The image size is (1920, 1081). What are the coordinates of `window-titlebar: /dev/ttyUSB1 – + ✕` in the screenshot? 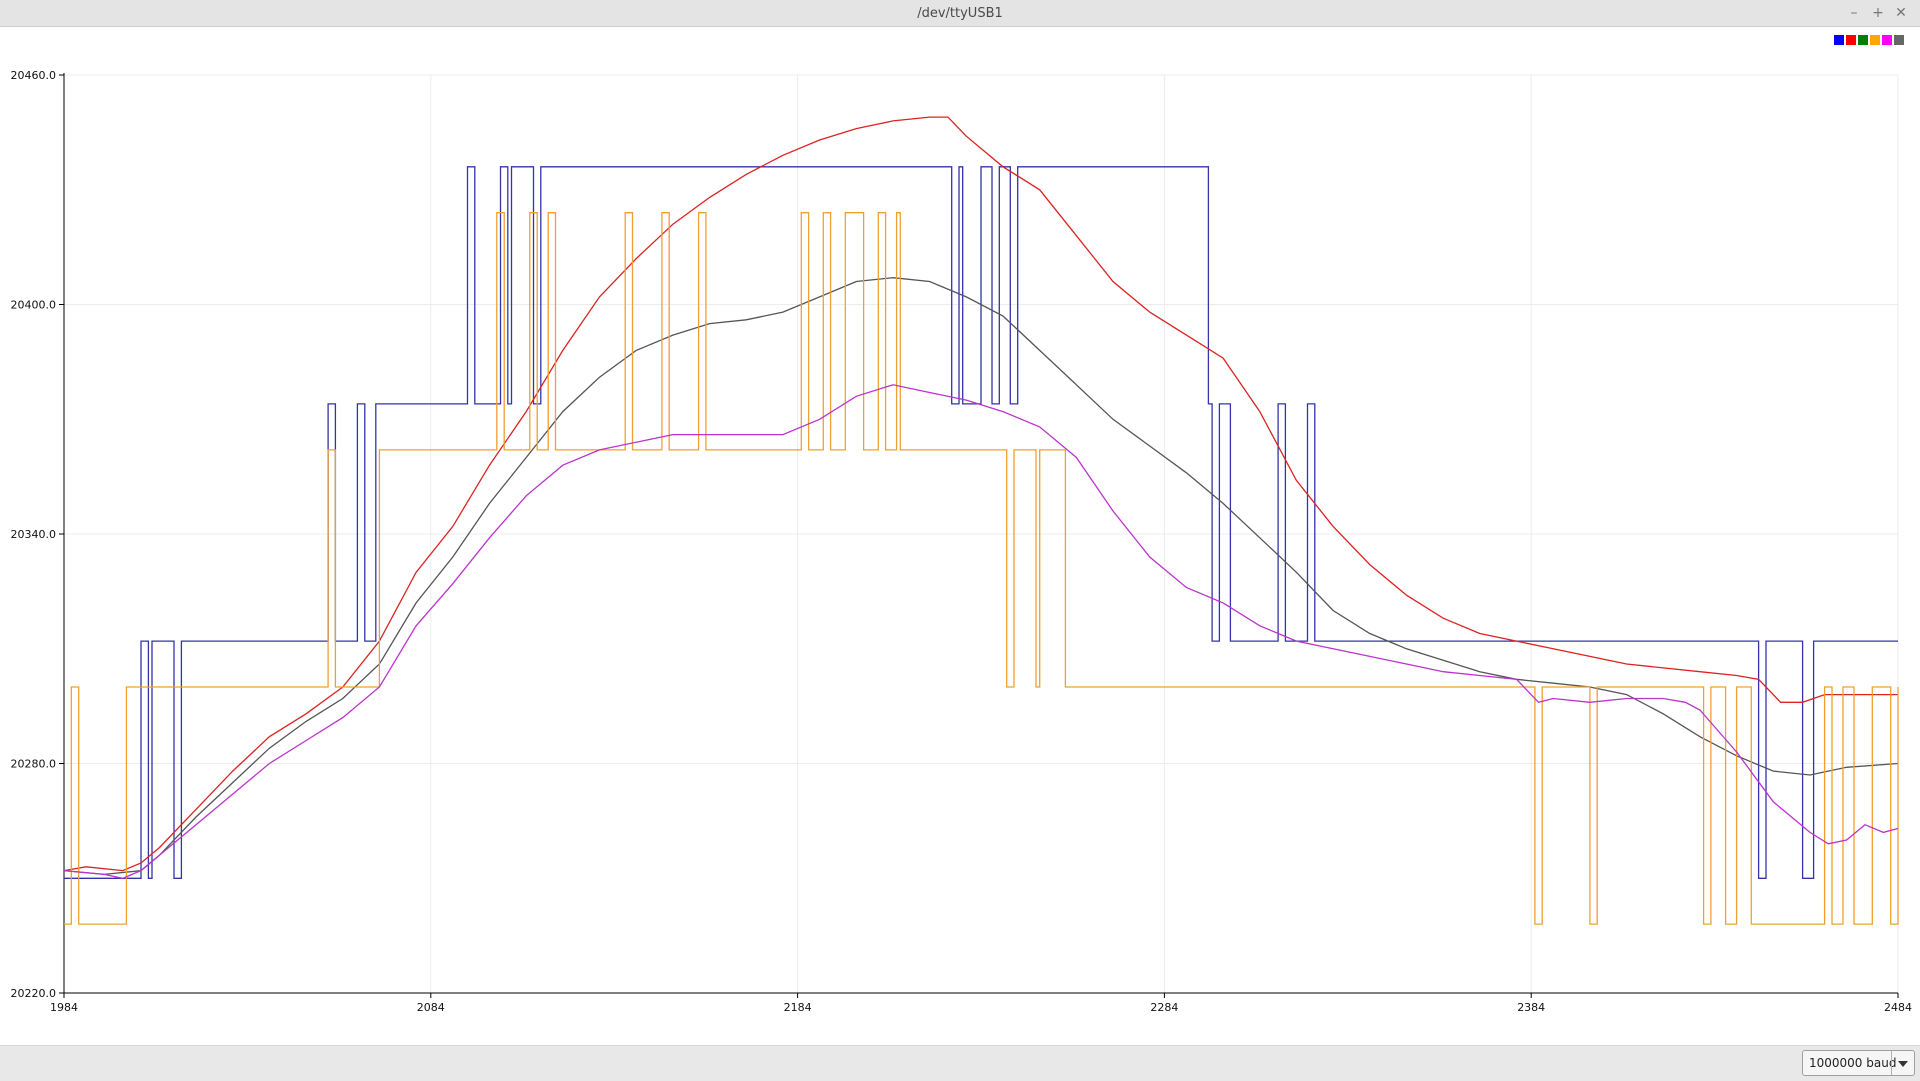 It's located at (960, 13).